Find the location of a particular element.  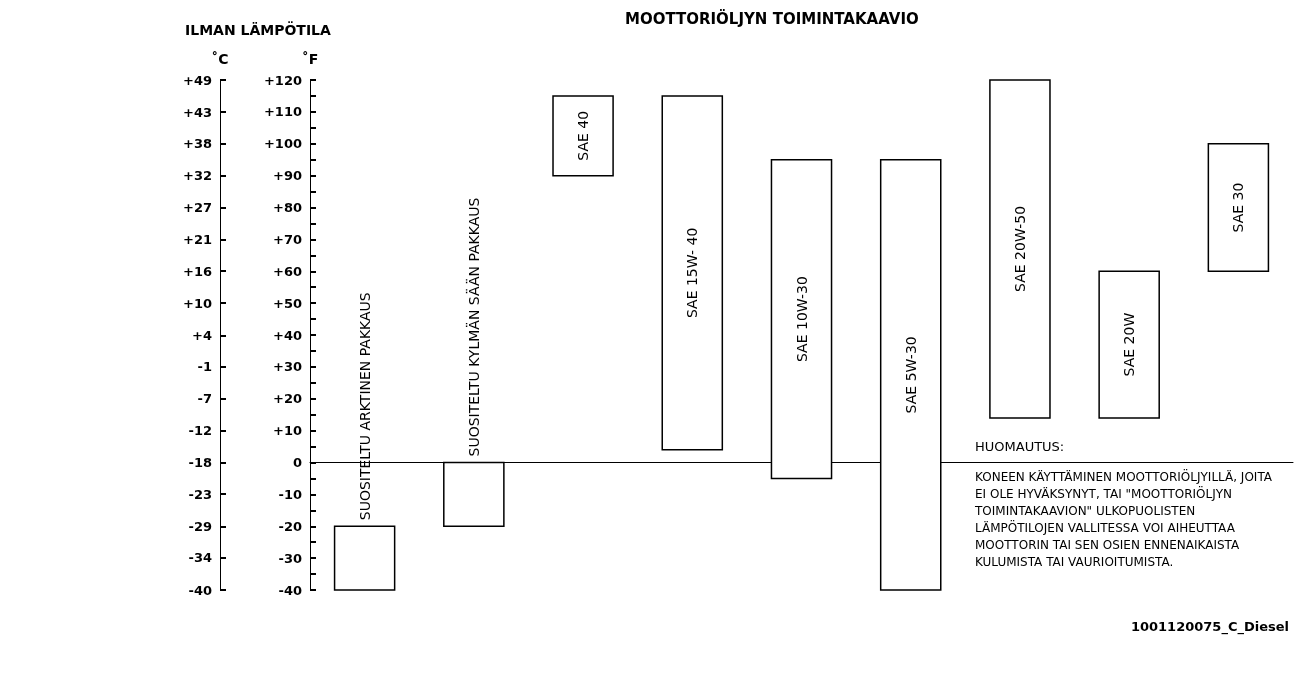

y2-tick-label: -18 is located at coordinates (200, 463).